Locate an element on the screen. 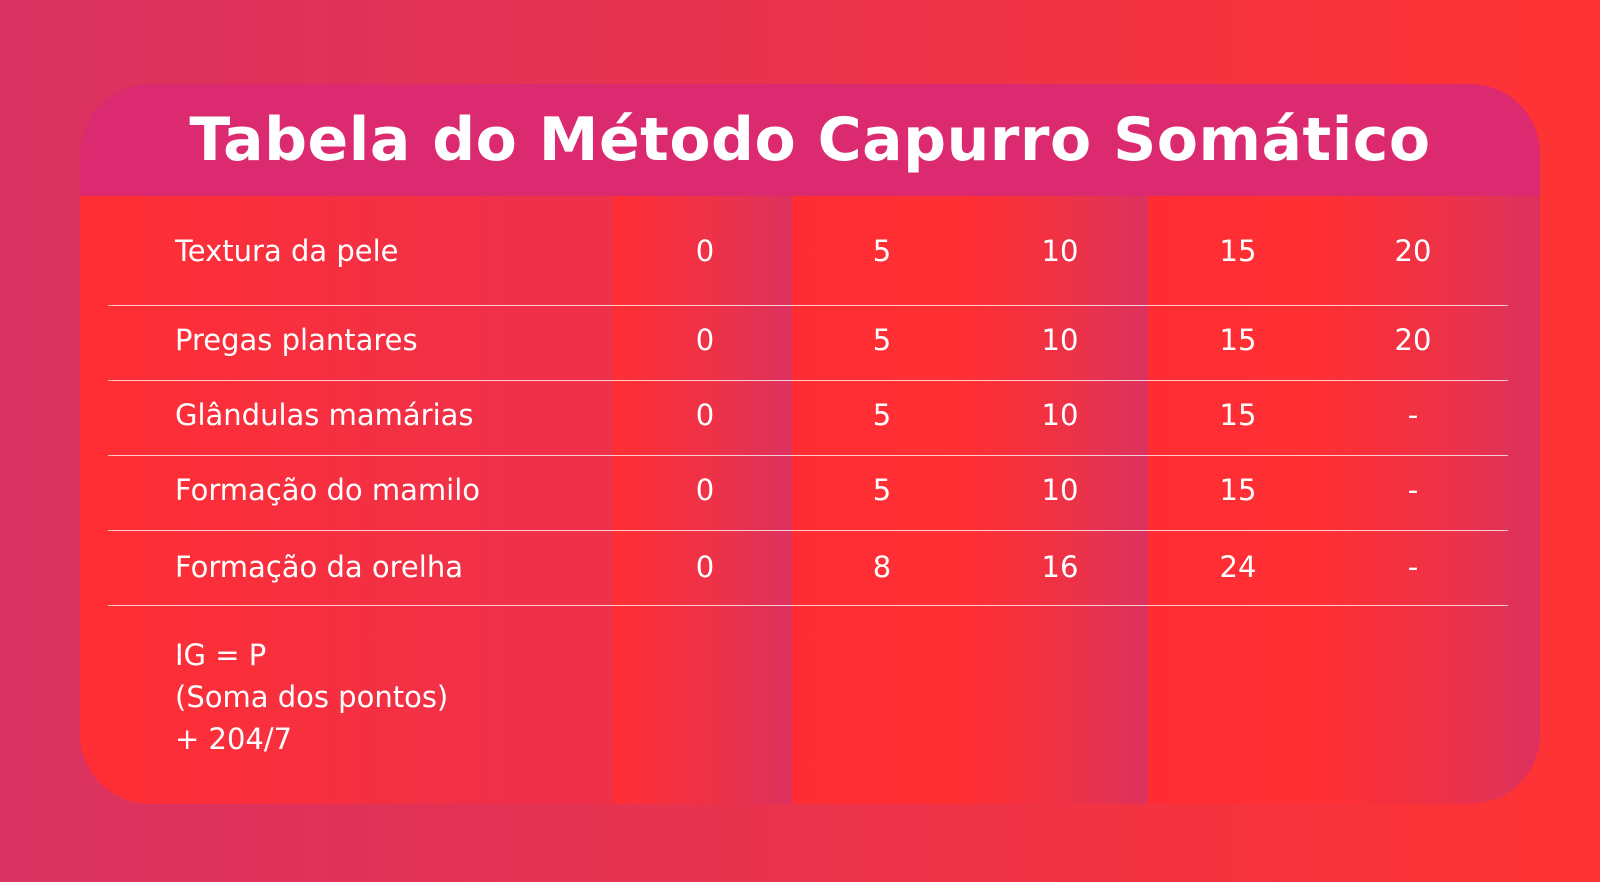  title-bar: Tabela do Método Capurro Somático is located at coordinates (810, 140).